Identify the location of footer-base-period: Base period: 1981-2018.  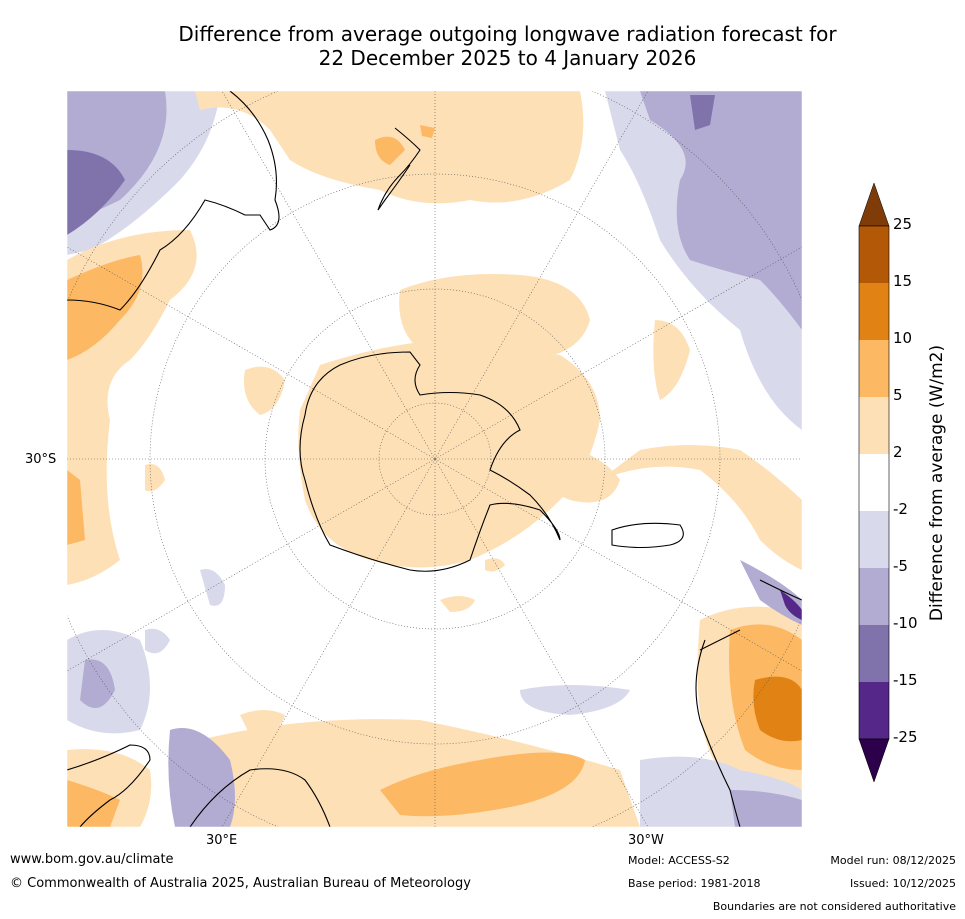
(694, 883).